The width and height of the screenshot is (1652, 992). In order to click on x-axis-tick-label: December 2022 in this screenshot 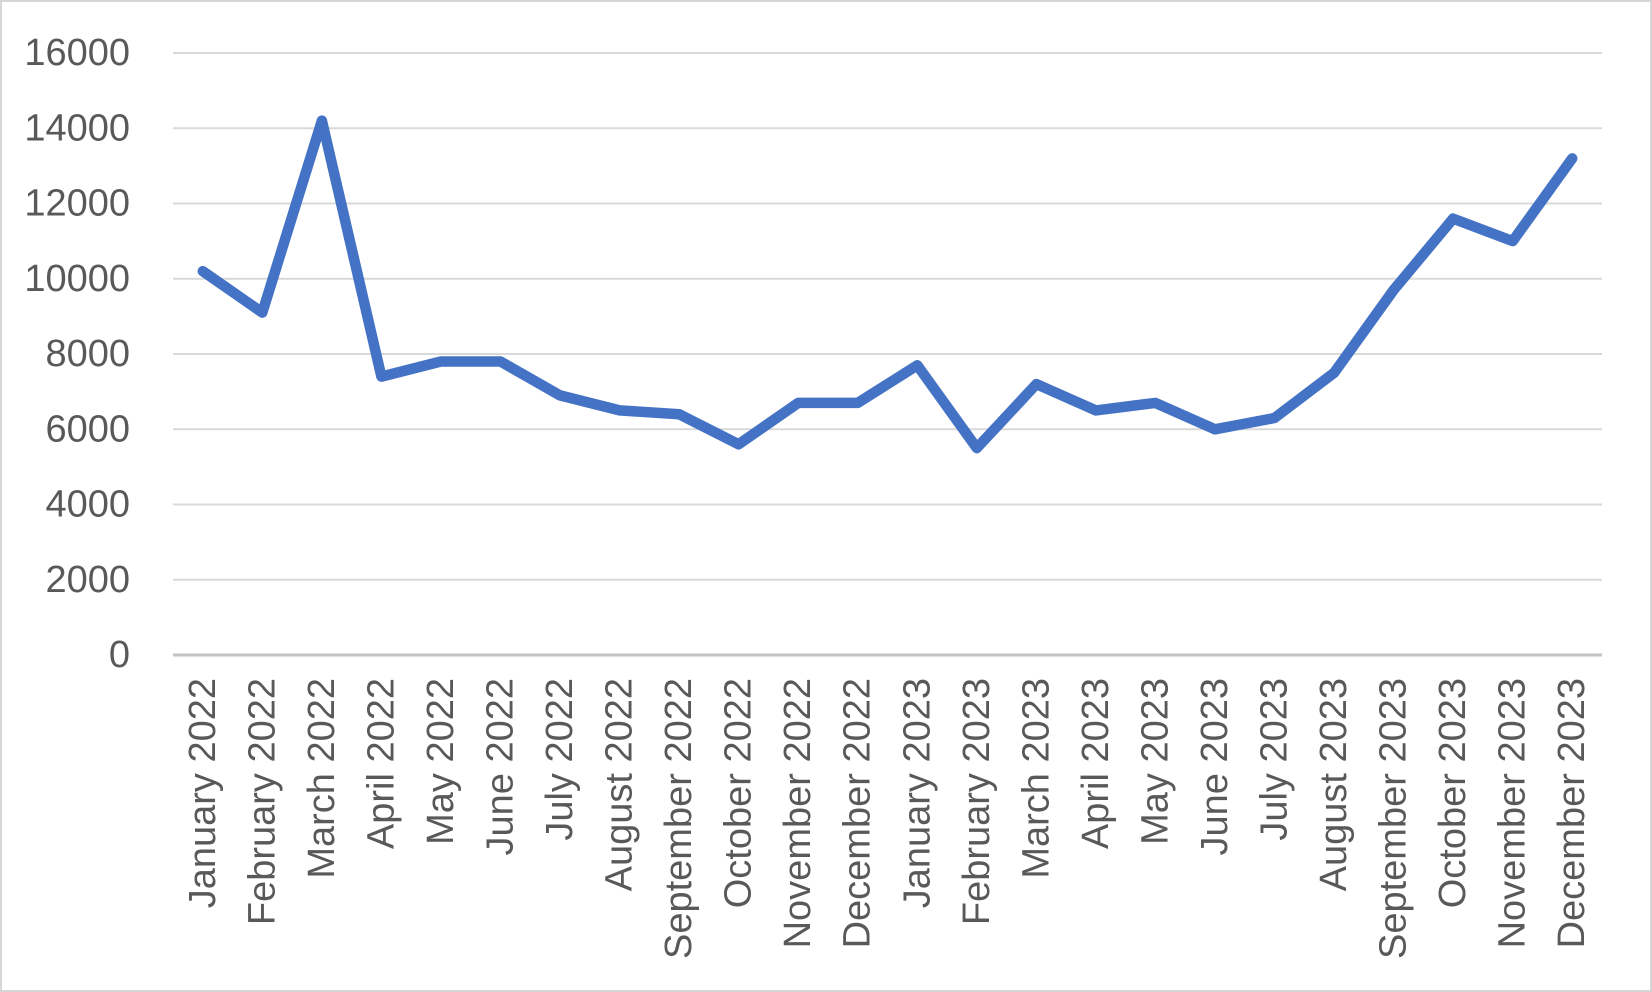, I will do `click(858, 813)`.